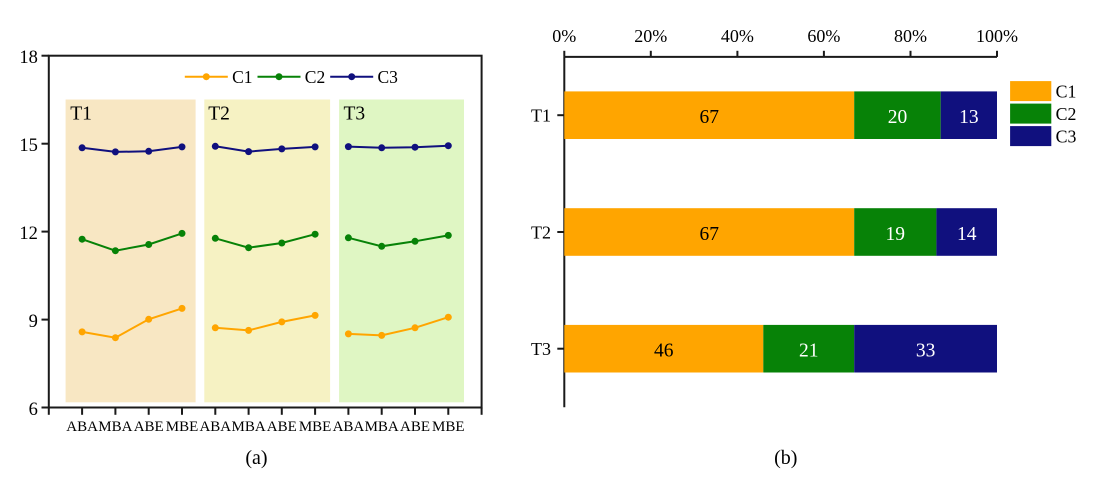  Describe the element at coordinates (910, 36) in the screenshot. I see `svg-text: 80%` at that location.